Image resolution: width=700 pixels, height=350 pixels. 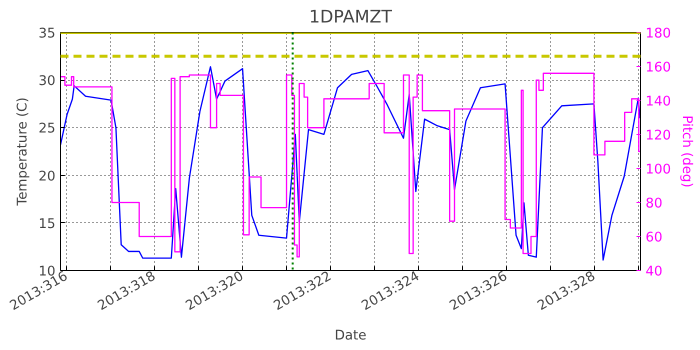 What do you see at coordinates (47, 176) in the screenshot?
I see `y-tick-label: 20` at bounding box center [47, 176].